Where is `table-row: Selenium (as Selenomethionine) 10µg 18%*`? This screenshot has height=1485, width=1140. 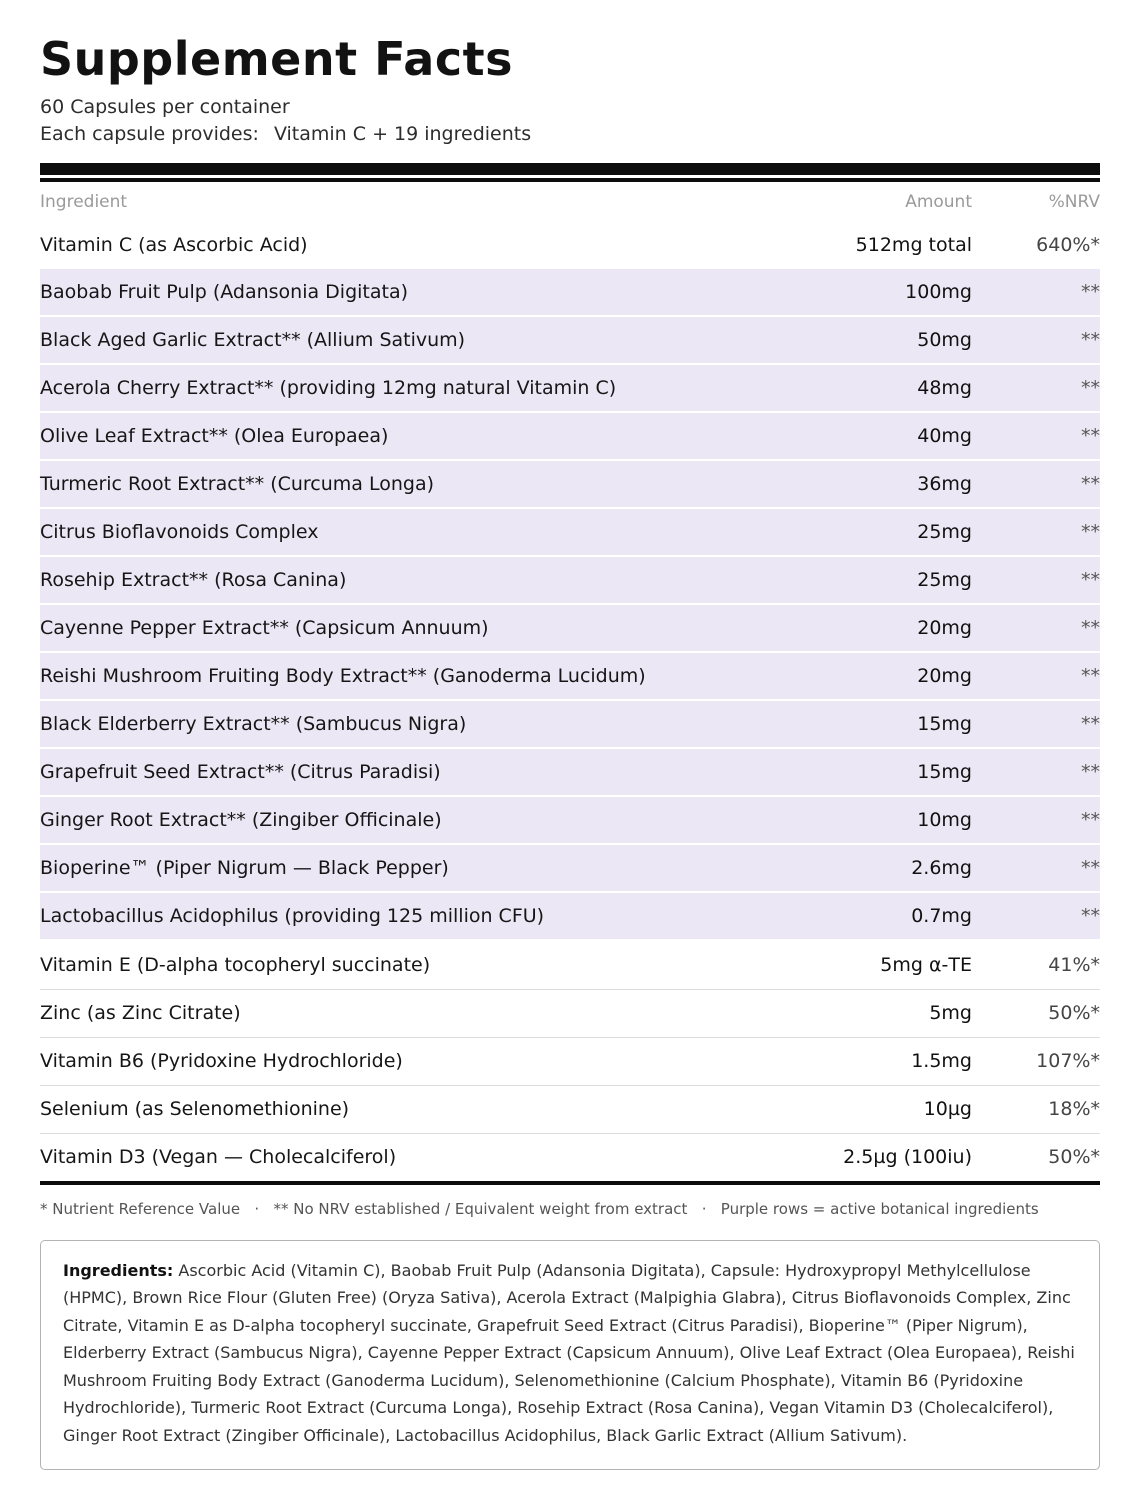
table-row: Selenium (as Selenomethionine) 10µg 18%* is located at coordinates (570, 1108).